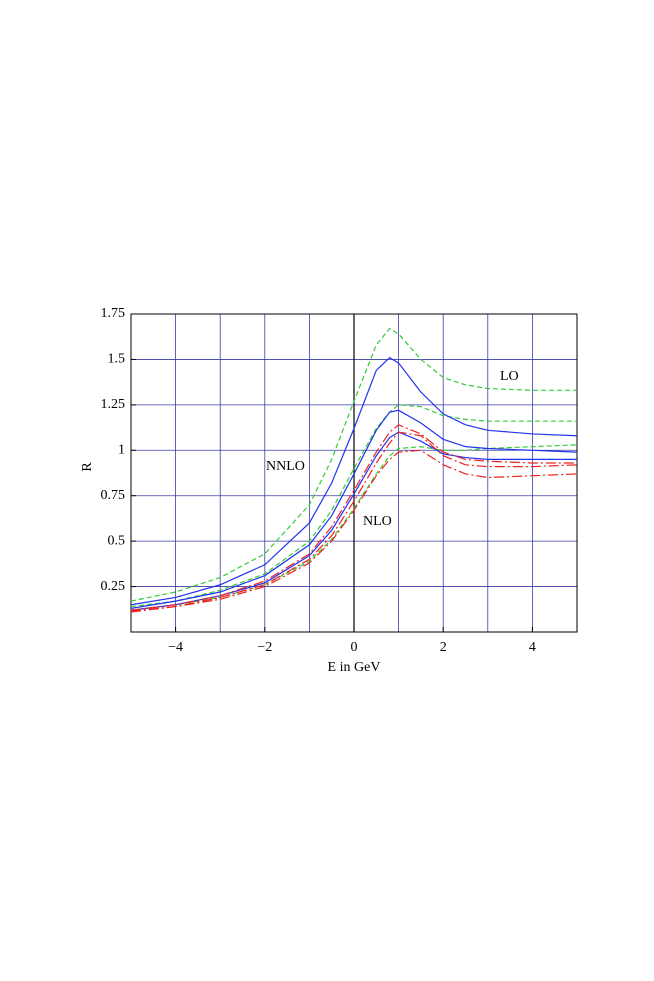 This screenshot has width=654, height=981. What do you see at coordinates (285, 466) in the screenshot?
I see `annotation: NNLO` at bounding box center [285, 466].